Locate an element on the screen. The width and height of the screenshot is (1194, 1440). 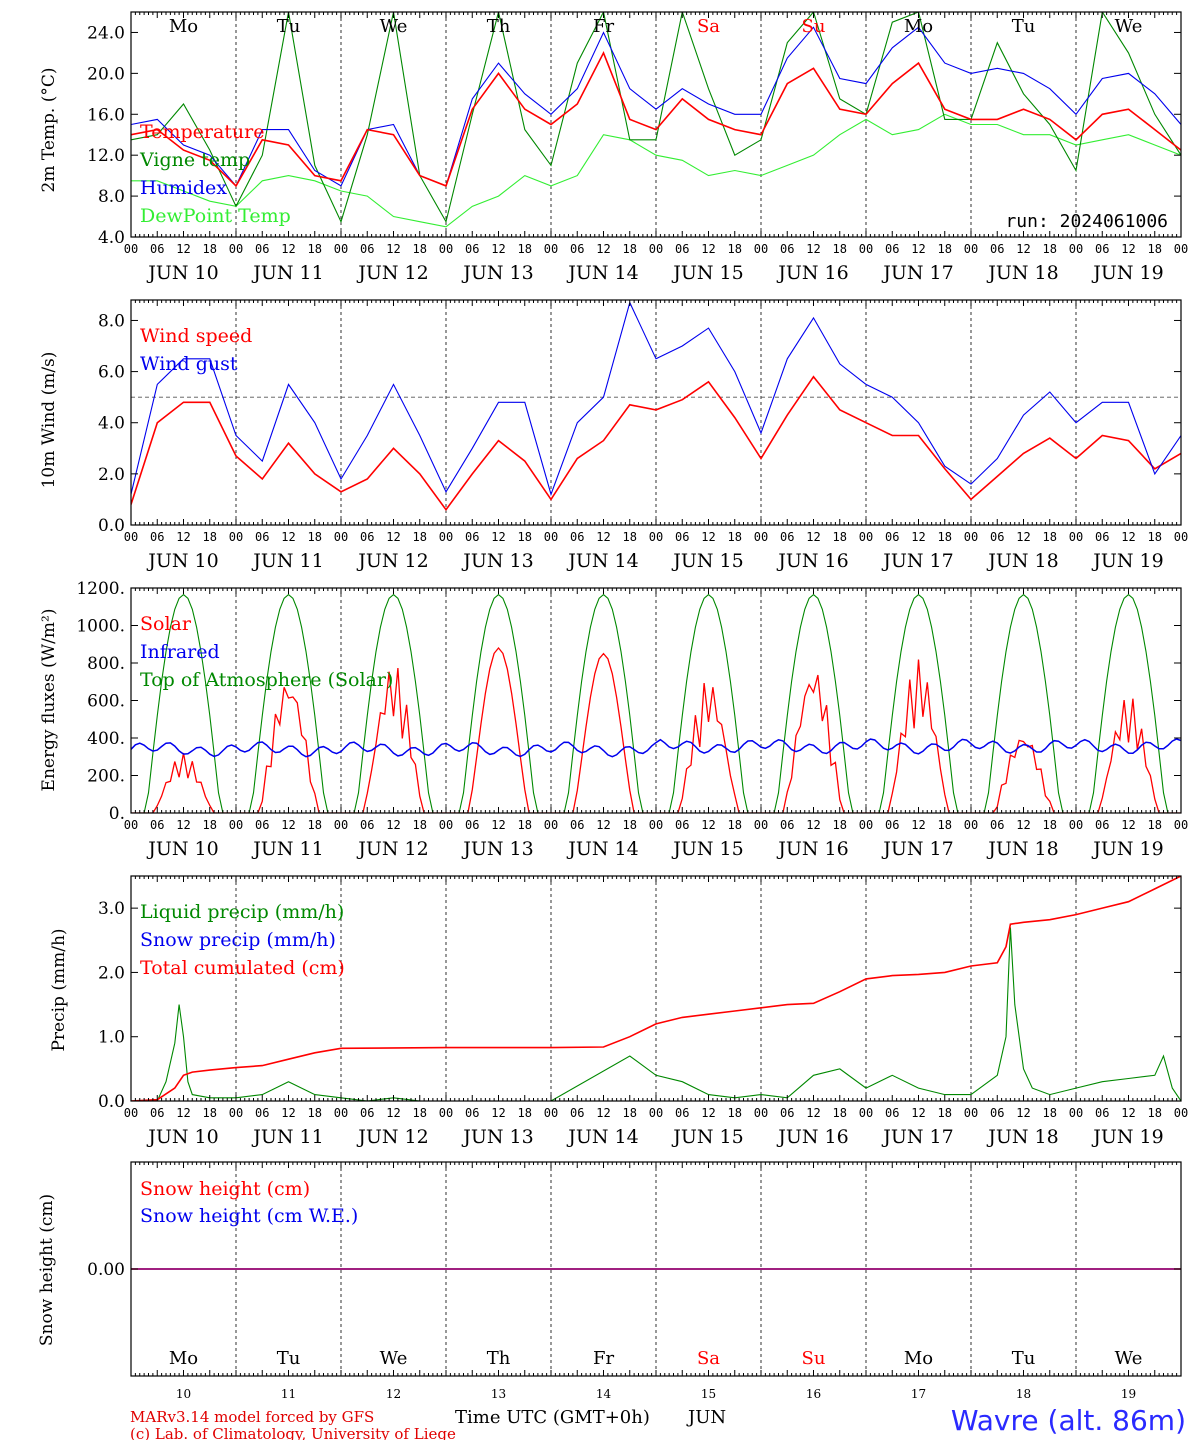
y-tick-label: 16.0 is located at coordinates (106, 115).